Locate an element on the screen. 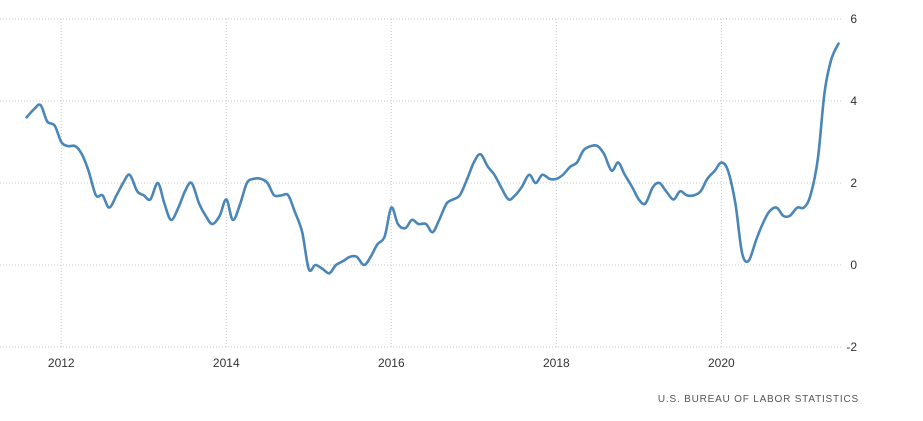 Image resolution: width=923 pixels, height=421 pixels. source-label: U.S. BUREAU OF LABOR STATISTICS is located at coordinates (758, 399).